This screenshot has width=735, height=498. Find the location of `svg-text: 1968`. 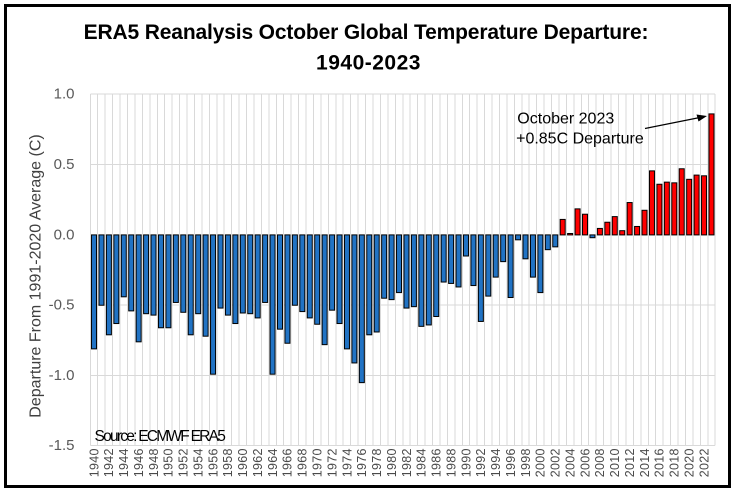

svg-text: 1968 is located at coordinates (303, 462).